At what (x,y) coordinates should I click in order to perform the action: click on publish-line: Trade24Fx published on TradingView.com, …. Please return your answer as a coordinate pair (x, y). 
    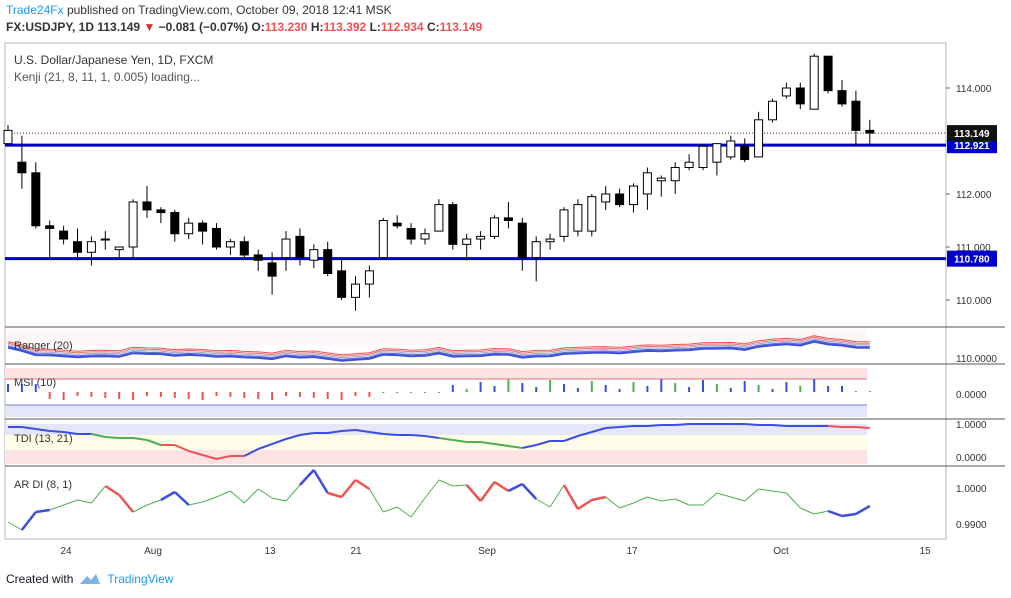
    Looking at the image, I should click on (199, 10).